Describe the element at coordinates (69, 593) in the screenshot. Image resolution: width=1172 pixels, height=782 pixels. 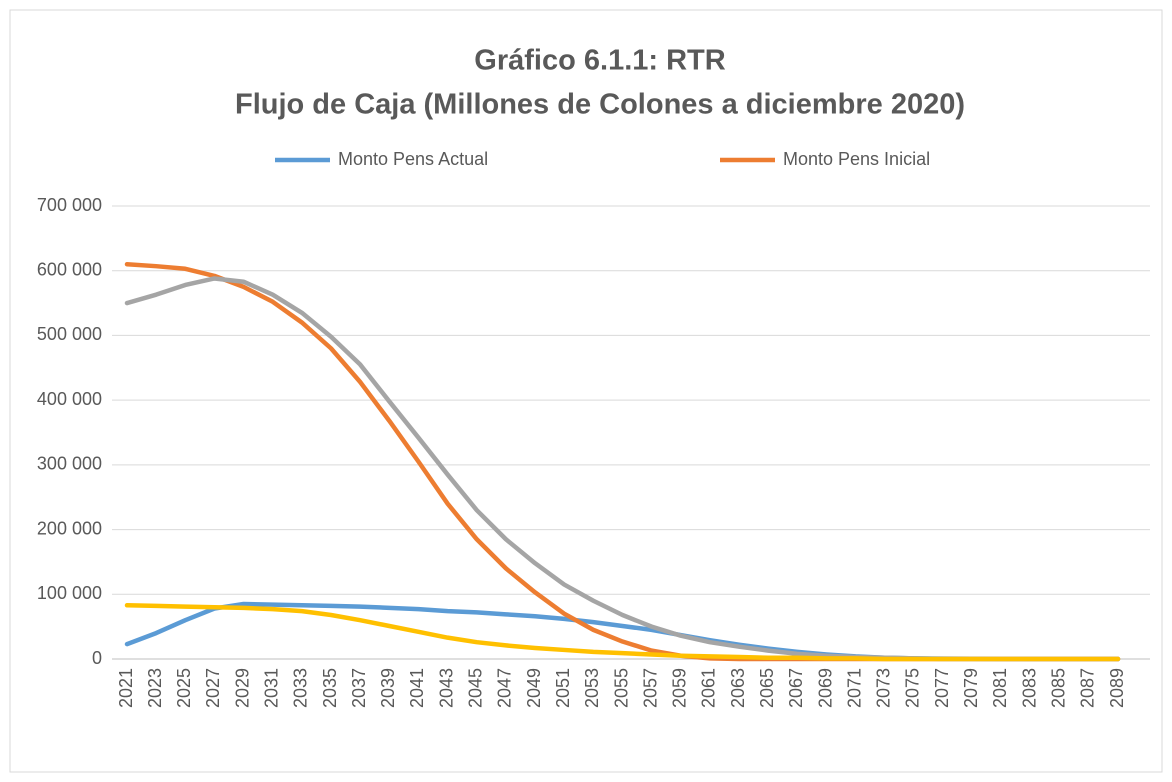
I see `y-tick-label: 100 000` at that location.